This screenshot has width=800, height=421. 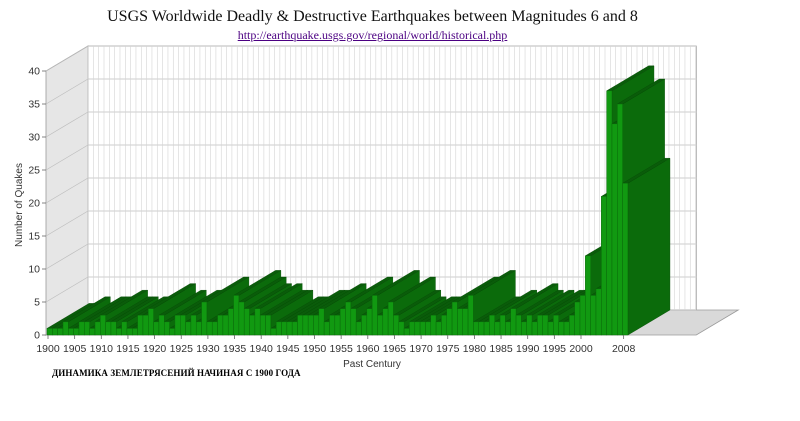 I want to click on x-tick-label: 1960, so click(x=368, y=349).